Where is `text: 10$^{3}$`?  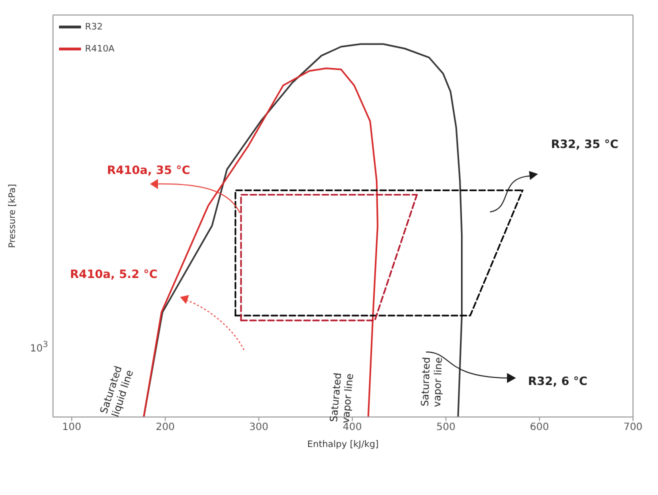
text: 10$^{3}$ is located at coordinates (39, 347).